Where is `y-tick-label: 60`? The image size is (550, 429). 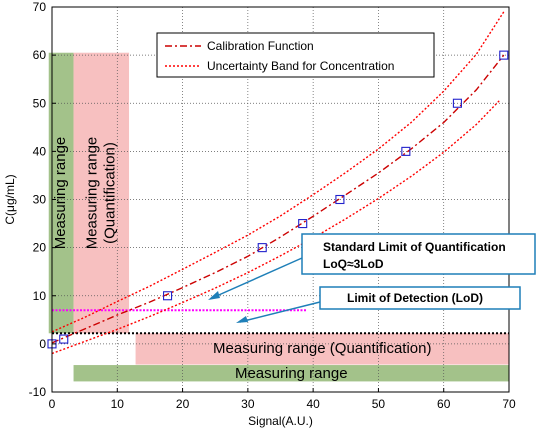
y-tick-label: 60 is located at coordinates (40, 55).